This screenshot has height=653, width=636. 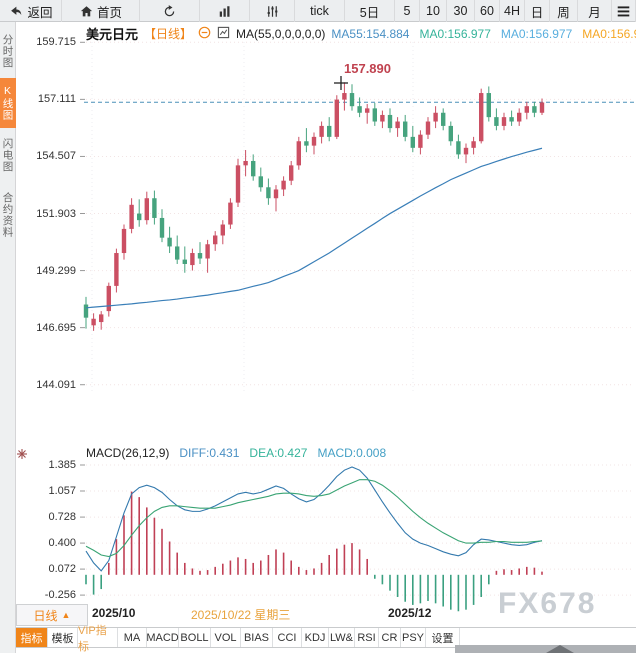 I want to click on toolbar-label: 60, so click(x=487, y=11).